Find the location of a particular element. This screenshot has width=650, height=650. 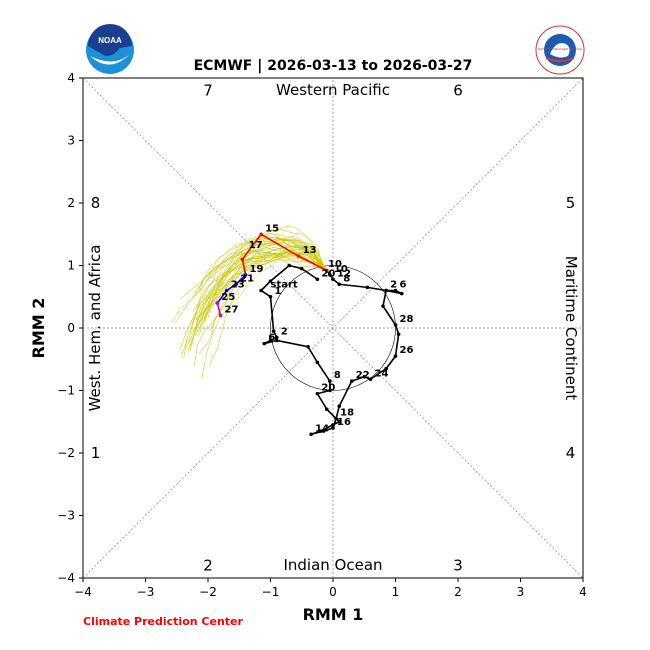

x-tick-label: 1 is located at coordinates (396, 592).